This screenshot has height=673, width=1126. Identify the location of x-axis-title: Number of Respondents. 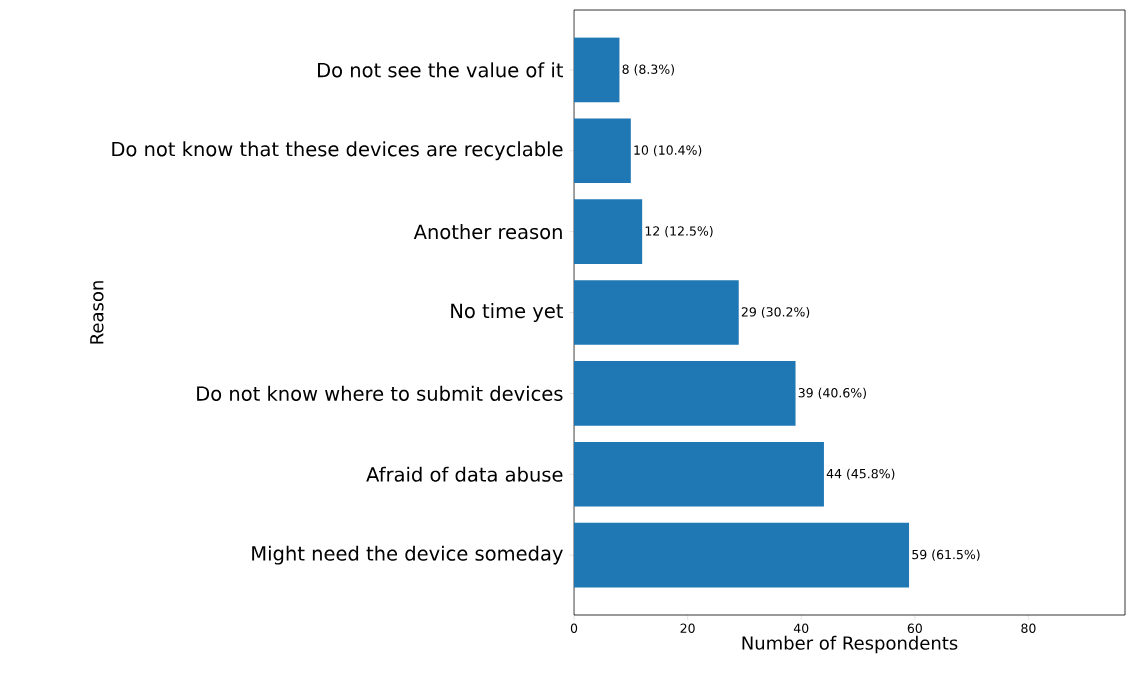
(850, 644).